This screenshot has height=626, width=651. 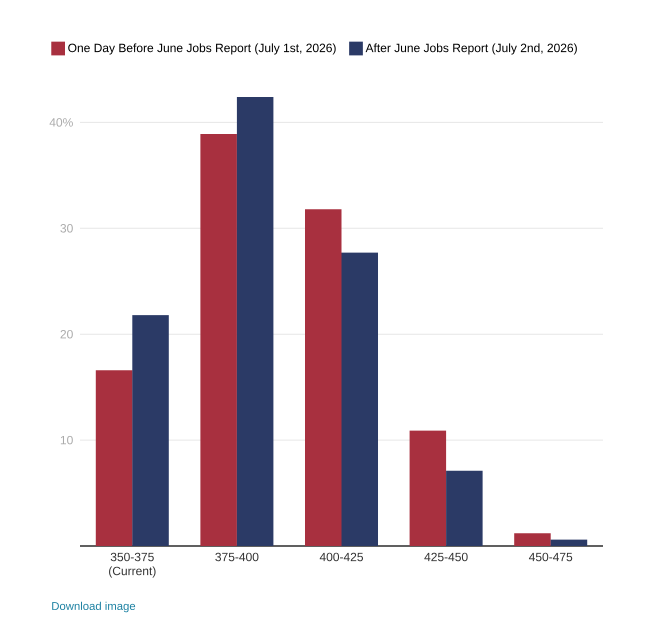 What do you see at coordinates (132, 565) in the screenshot?
I see `x-tick-label: 350-375 (Current)` at bounding box center [132, 565].